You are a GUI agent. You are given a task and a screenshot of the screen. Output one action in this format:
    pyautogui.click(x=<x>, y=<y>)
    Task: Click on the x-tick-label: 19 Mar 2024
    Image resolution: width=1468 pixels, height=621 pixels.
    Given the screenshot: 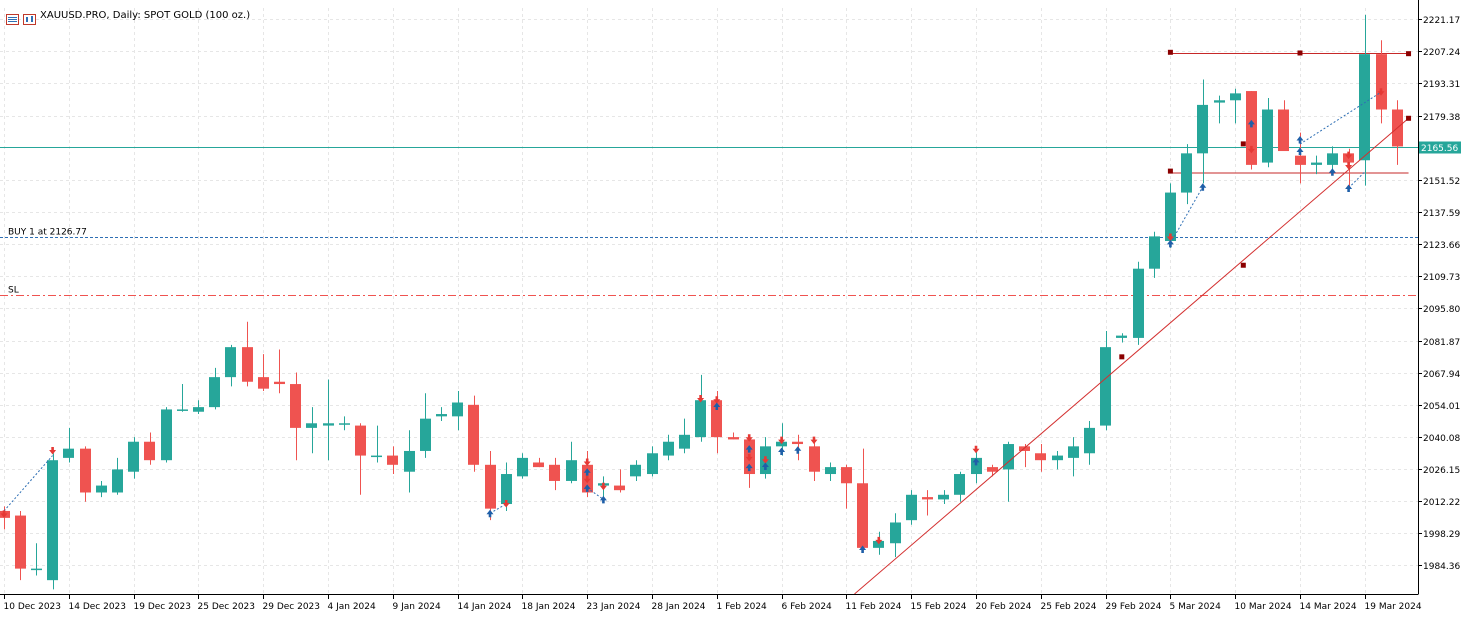 What is the action you would take?
    pyautogui.click(x=1393, y=607)
    